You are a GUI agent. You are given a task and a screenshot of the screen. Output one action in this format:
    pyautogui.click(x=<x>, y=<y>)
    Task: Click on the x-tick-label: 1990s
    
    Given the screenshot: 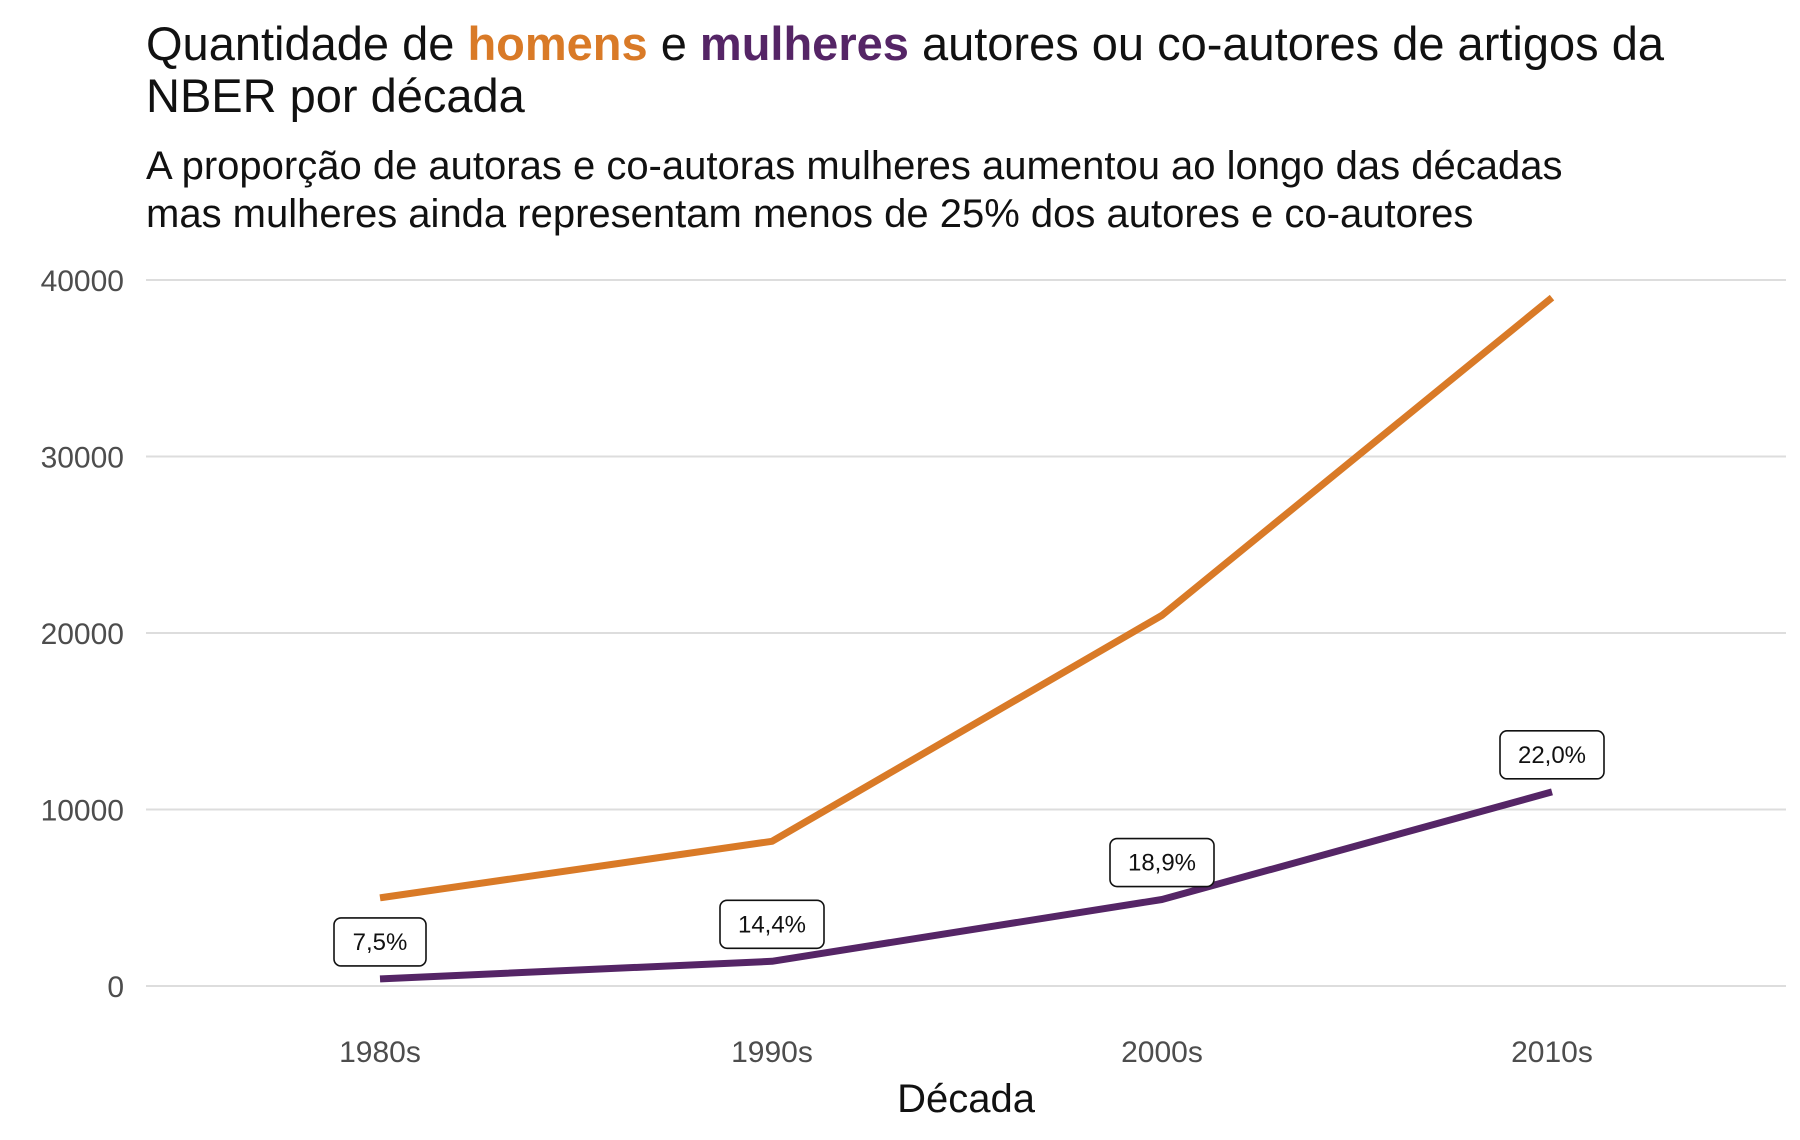 What is the action you would take?
    pyautogui.click(x=772, y=1052)
    